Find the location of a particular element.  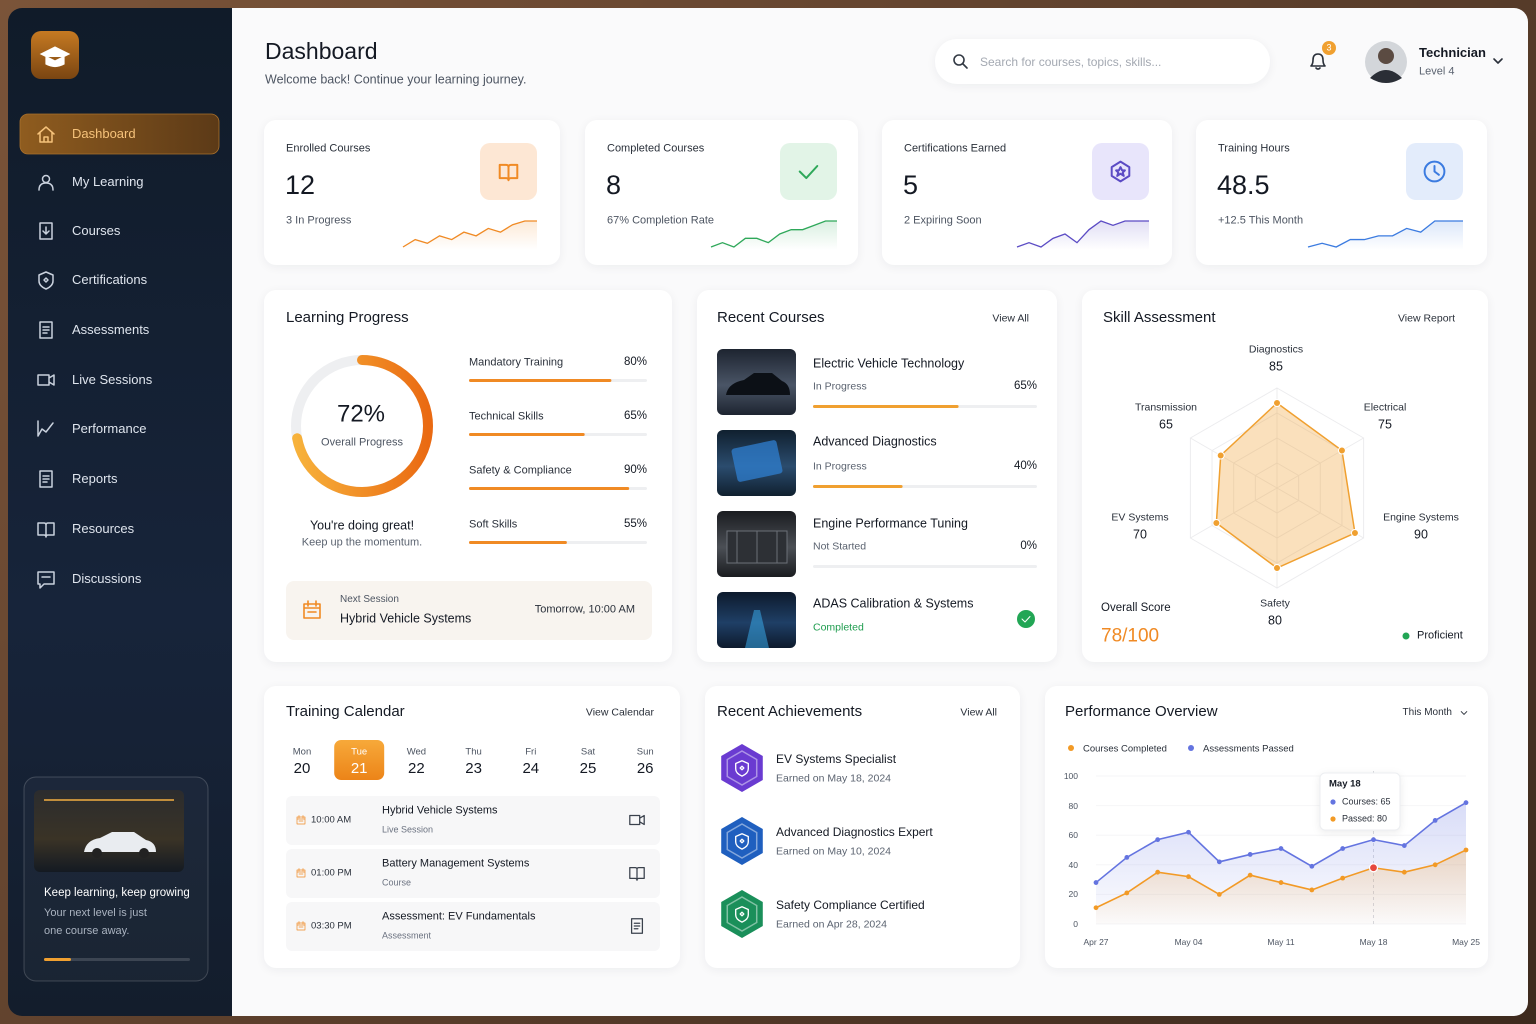

label: 72% is located at coordinates (361, 414).